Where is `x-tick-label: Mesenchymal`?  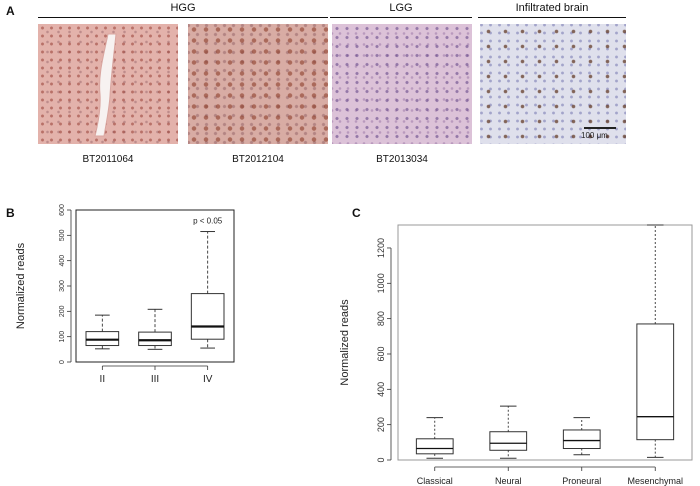 x-tick-label: Mesenchymal is located at coordinates (655, 481).